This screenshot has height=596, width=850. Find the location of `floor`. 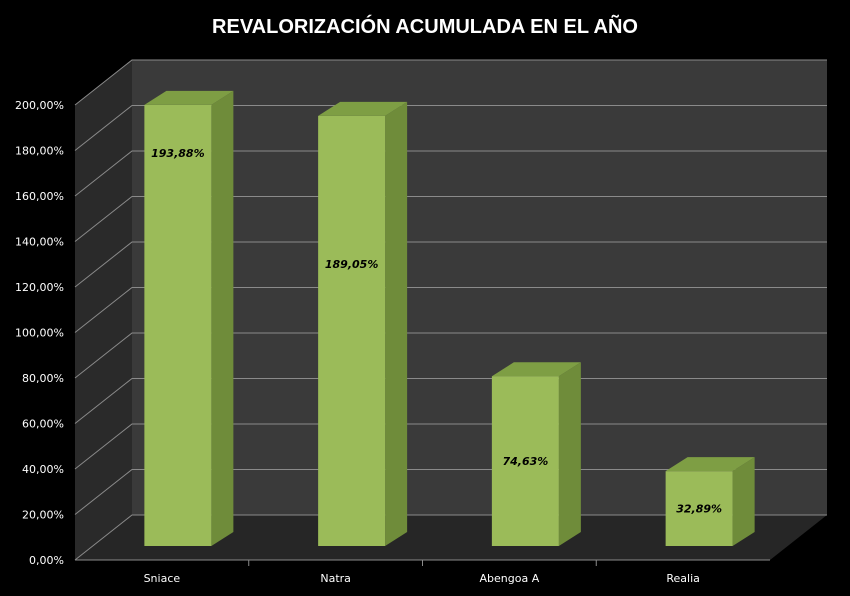

floor is located at coordinates (451, 537).